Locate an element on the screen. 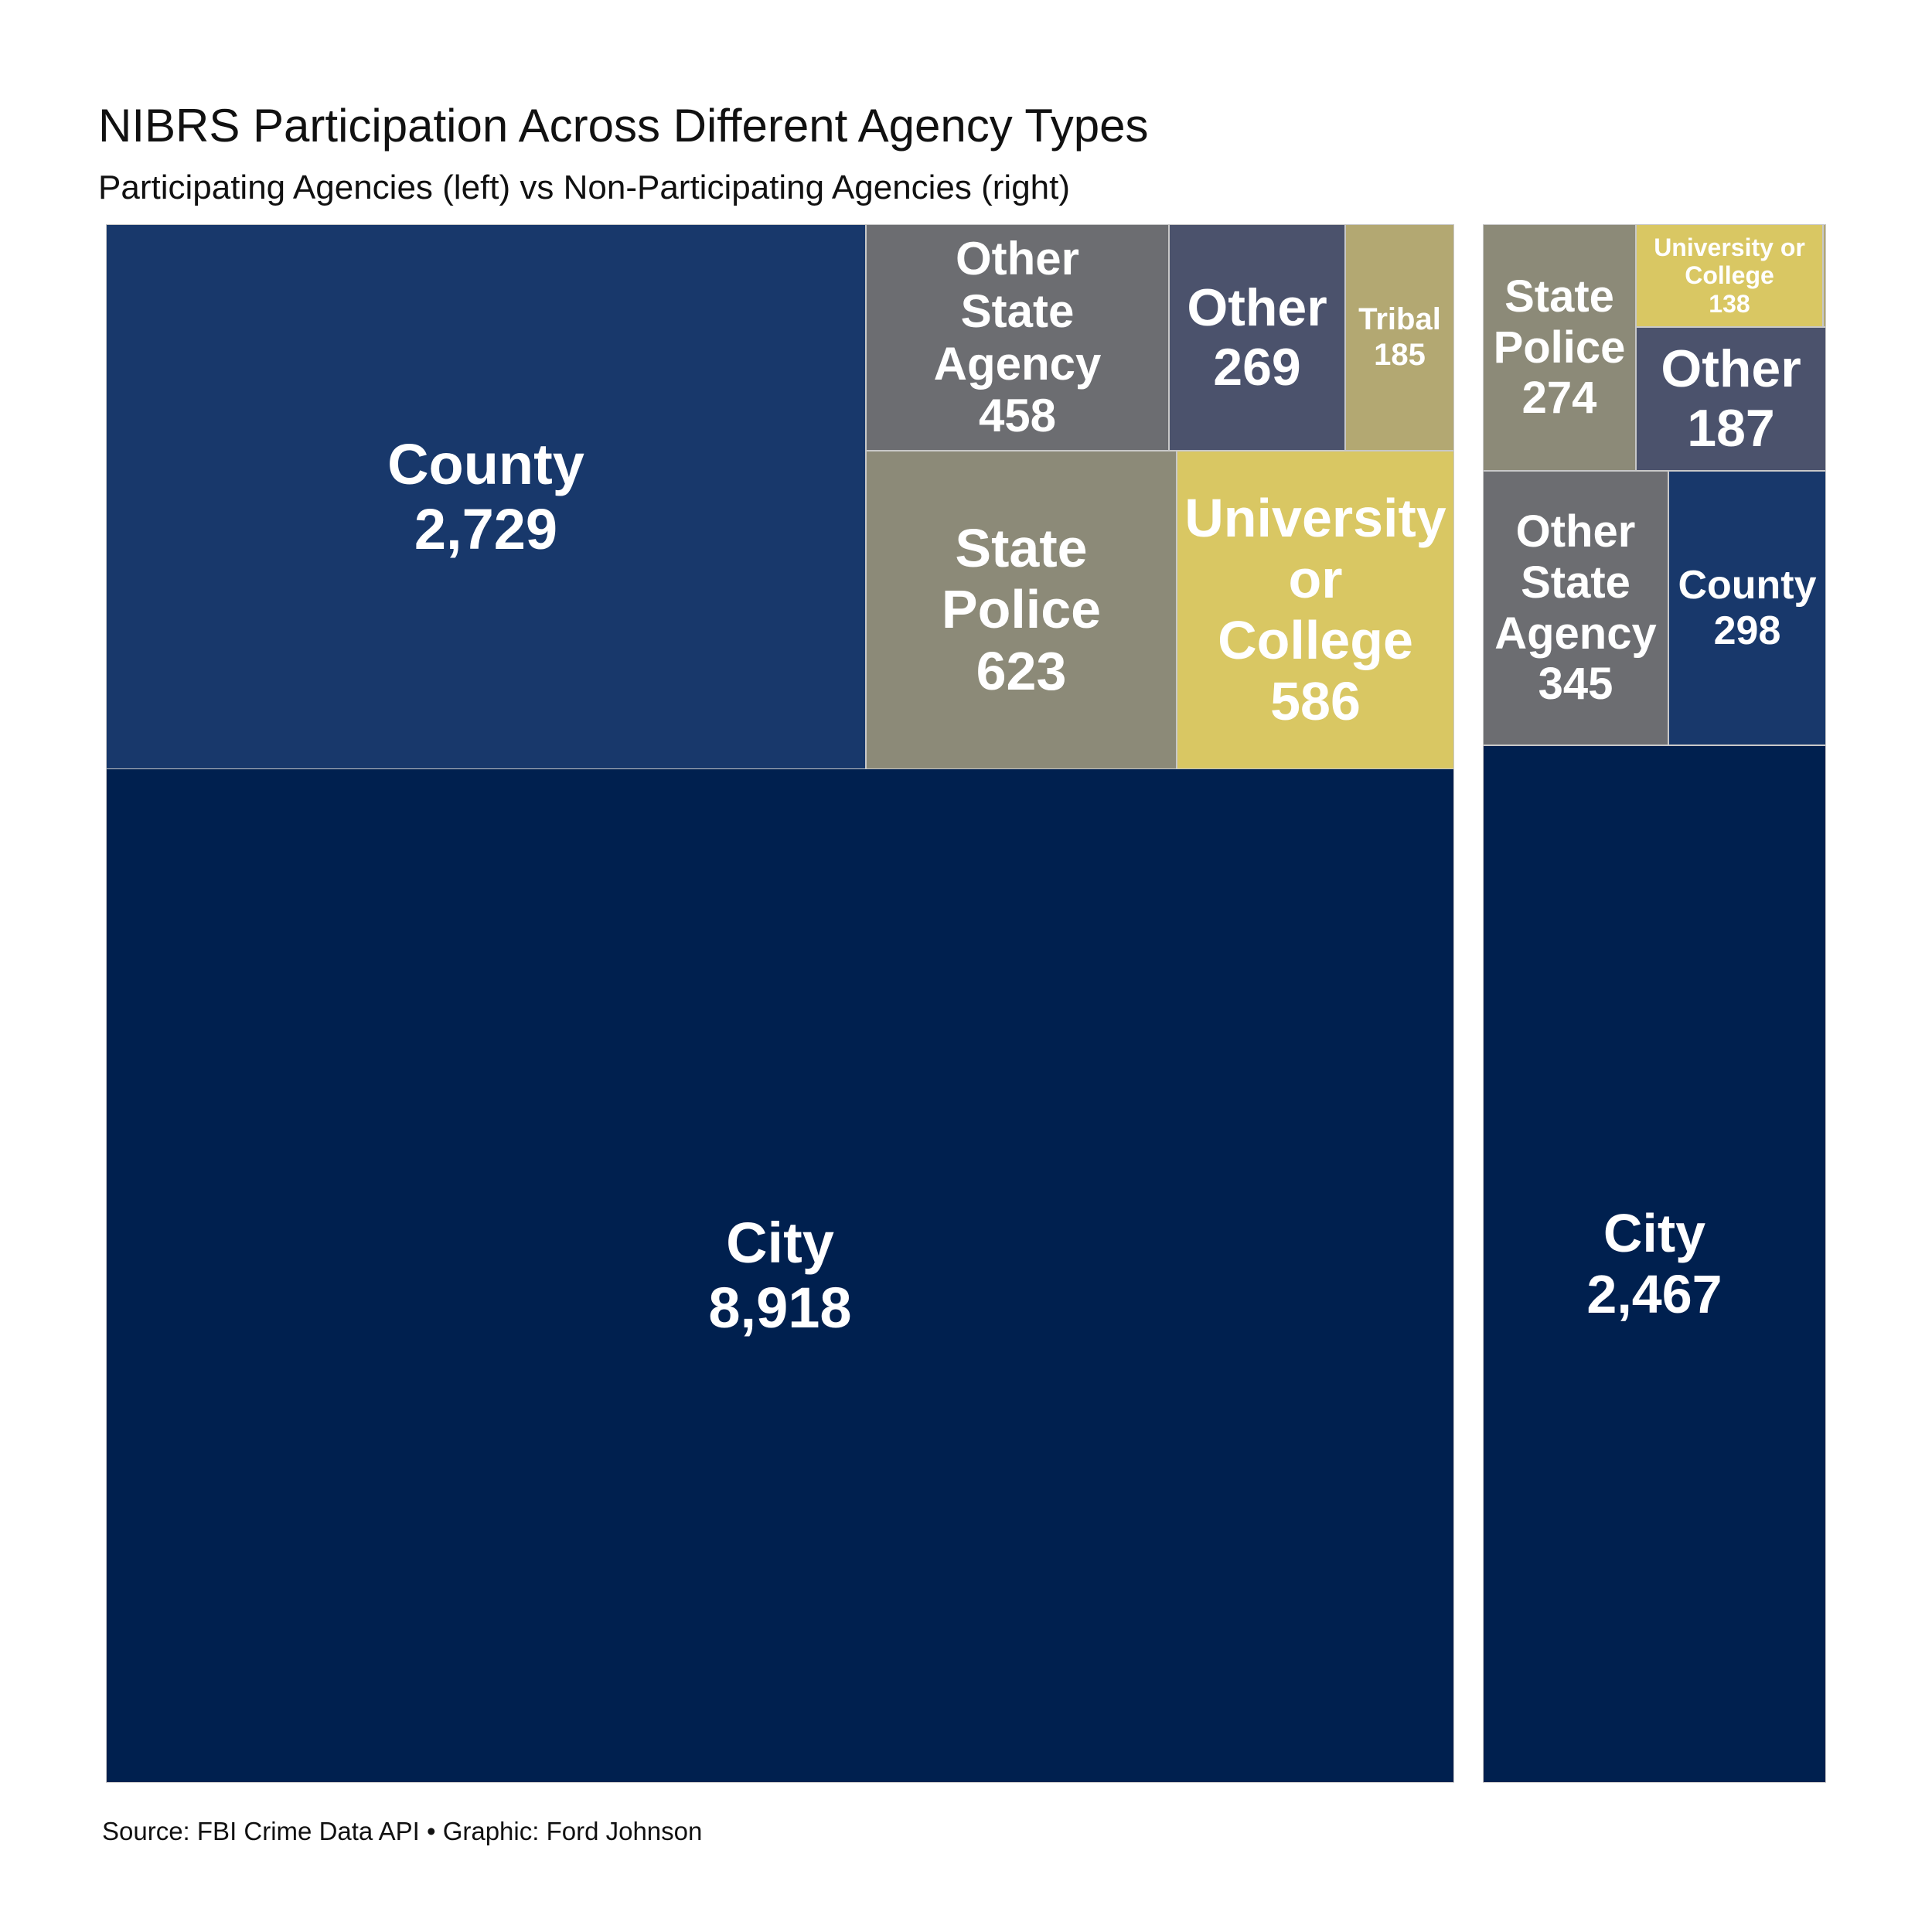 The image size is (1932, 1932). cell-label: Other 187 is located at coordinates (1731, 398).